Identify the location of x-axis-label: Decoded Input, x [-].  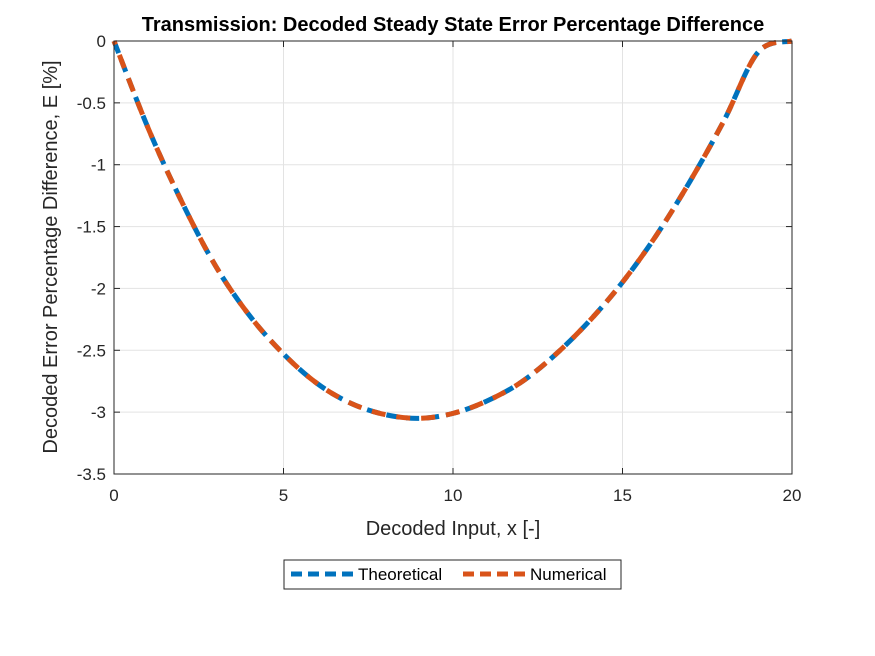
(453, 529).